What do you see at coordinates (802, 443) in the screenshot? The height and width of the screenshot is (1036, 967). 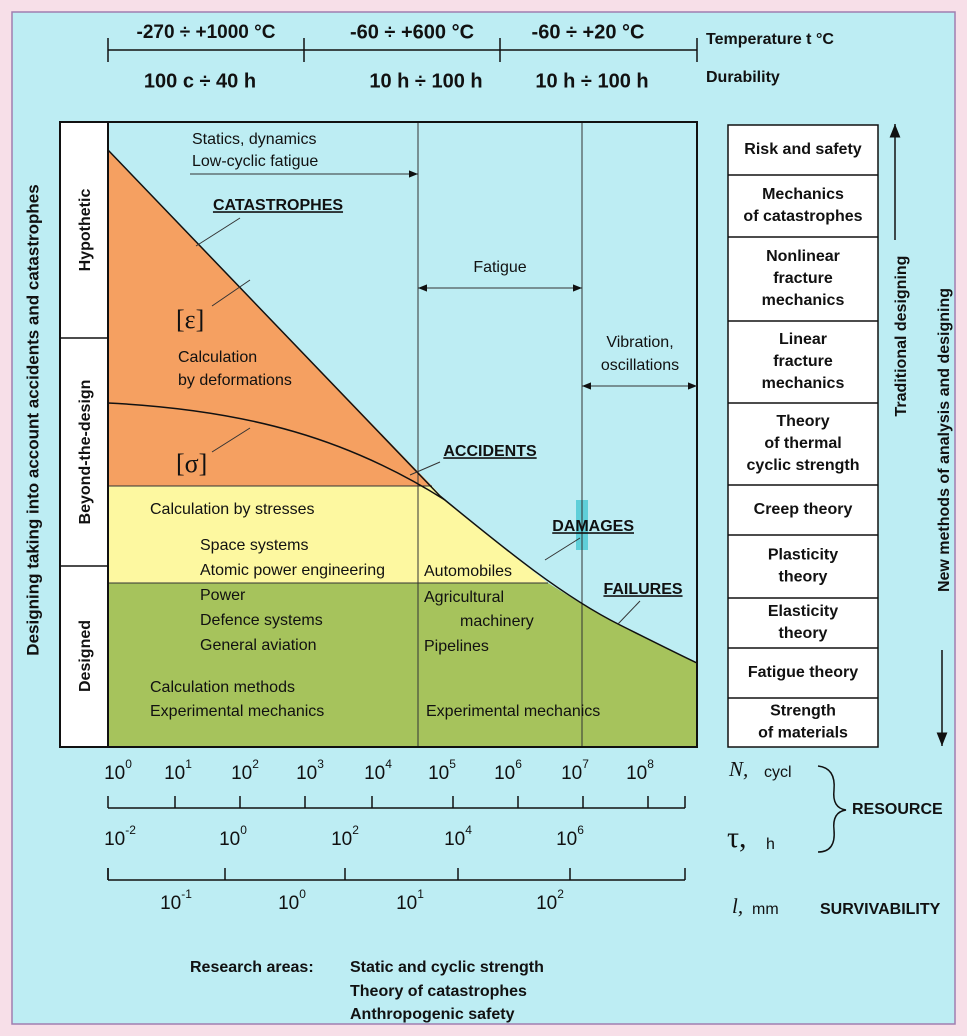 I see `theory-label: of thermal` at bounding box center [802, 443].